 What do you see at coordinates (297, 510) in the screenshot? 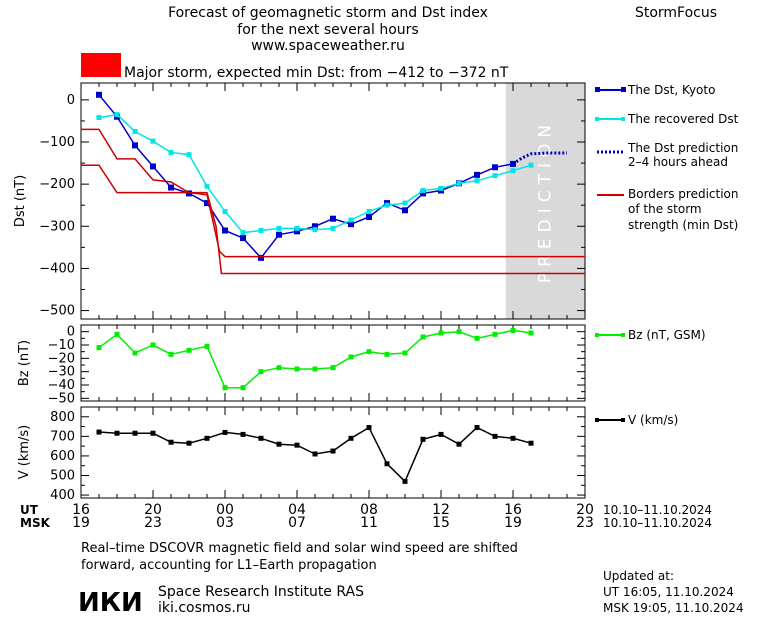
I see `ut-tick-label: 04` at bounding box center [297, 510].